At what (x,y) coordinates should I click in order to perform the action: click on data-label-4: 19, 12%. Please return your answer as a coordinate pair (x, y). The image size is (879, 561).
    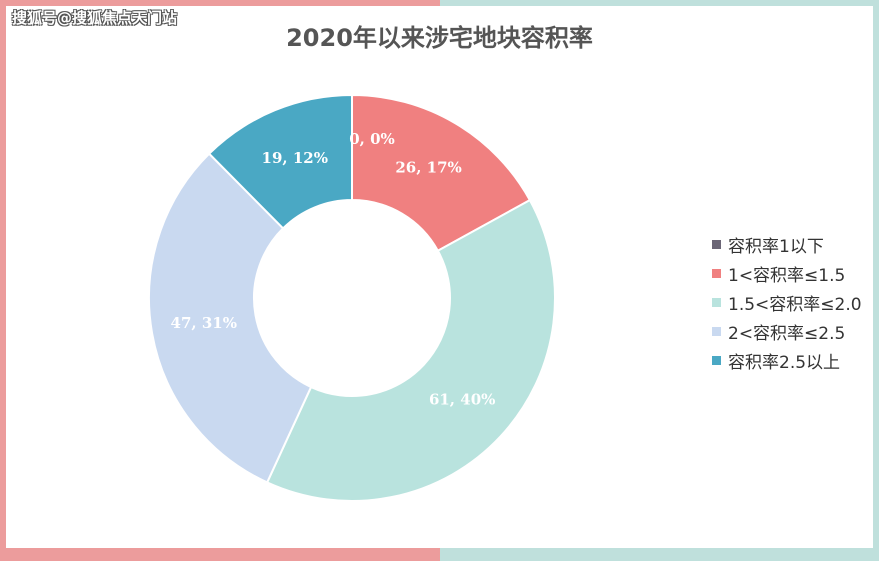
    Looking at the image, I should click on (295, 158).